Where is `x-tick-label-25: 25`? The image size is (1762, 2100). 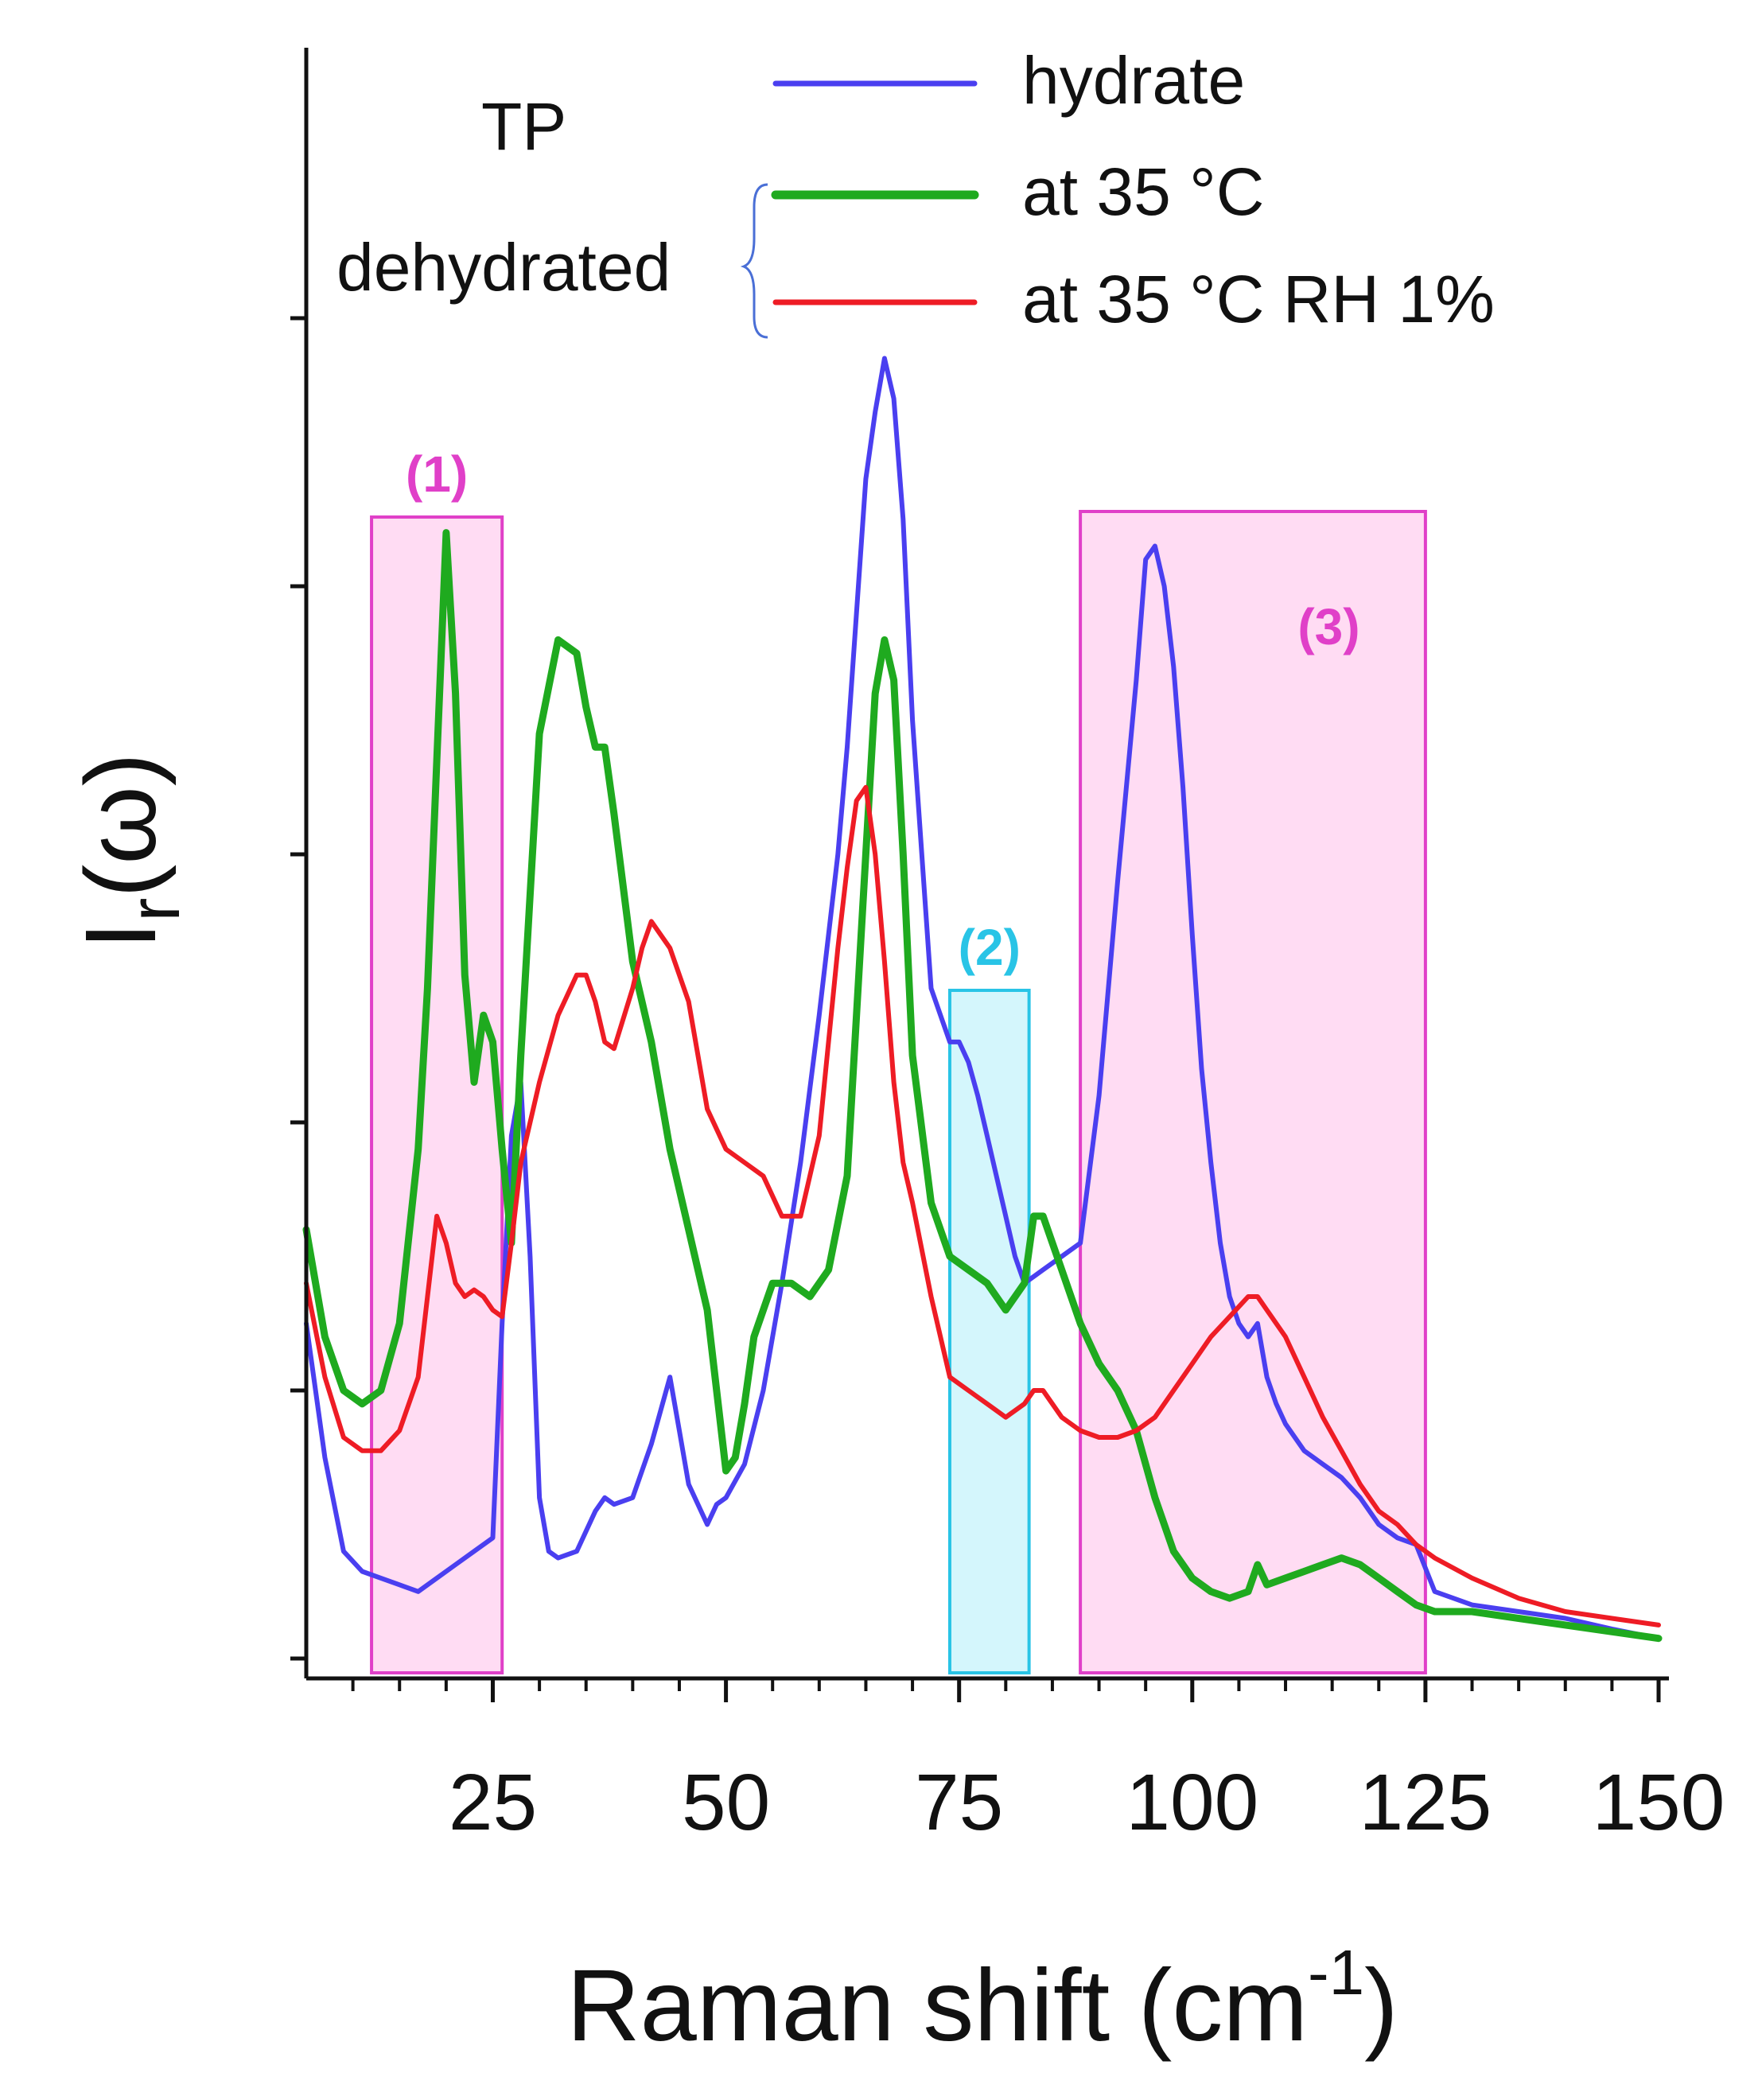 x-tick-label-25: 25 is located at coordinates (493, 1802).